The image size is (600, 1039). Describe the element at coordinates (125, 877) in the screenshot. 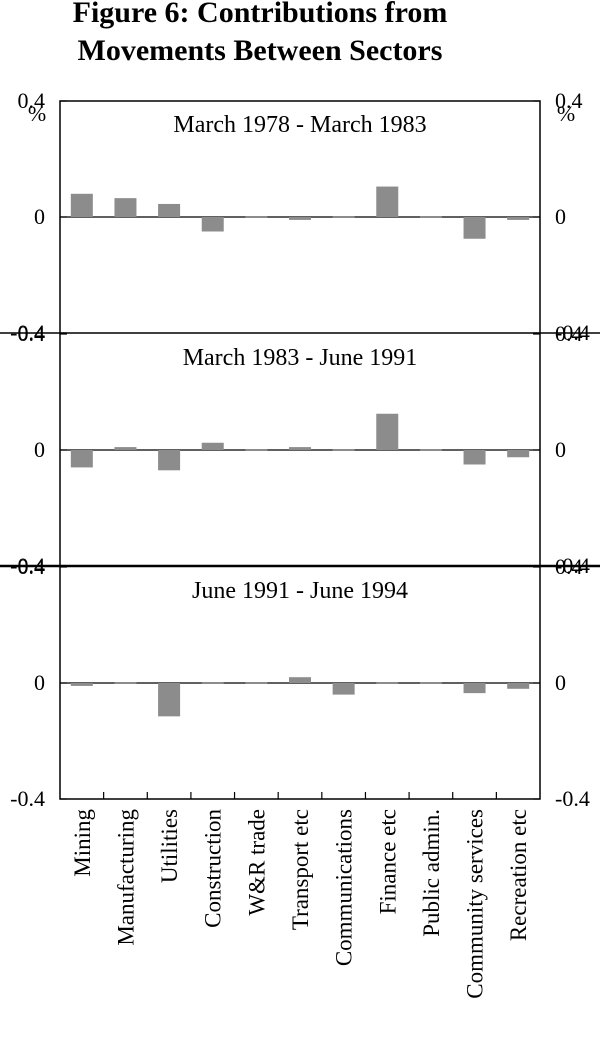

I see `x-tick-label: Manufacturing` at that location.